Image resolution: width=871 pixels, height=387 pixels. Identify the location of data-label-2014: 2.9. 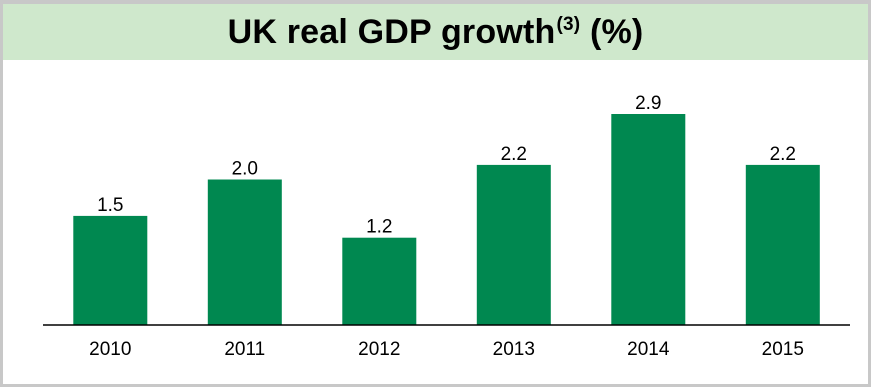
(648, 103).